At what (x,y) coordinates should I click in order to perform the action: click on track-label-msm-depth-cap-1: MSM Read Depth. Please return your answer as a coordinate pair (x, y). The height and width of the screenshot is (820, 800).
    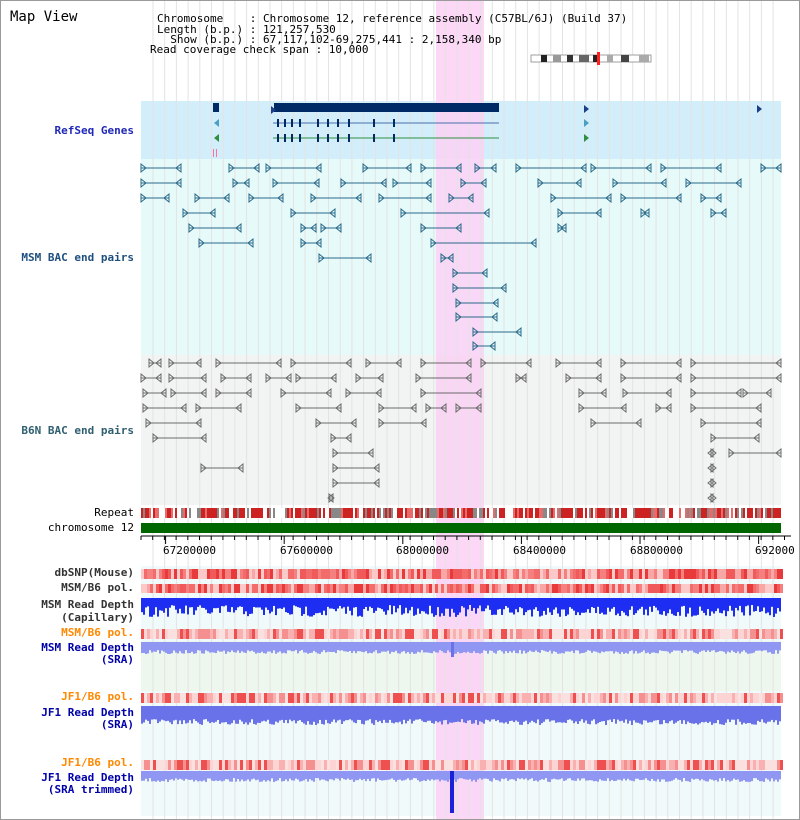
    Looking at the image, I should click on (87, 604).